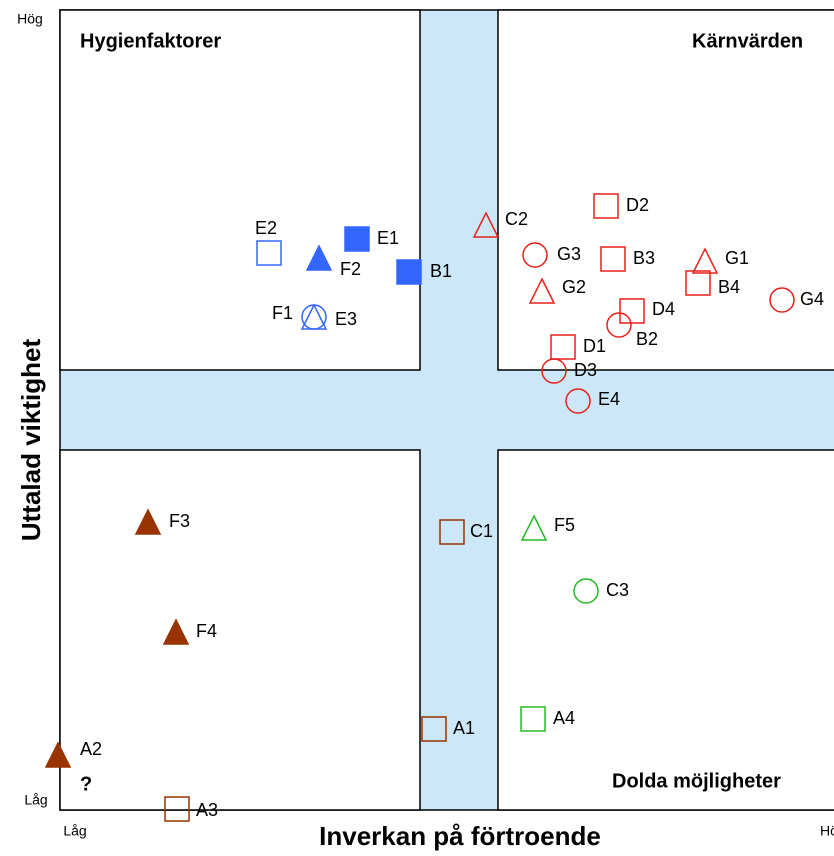 The width and height of the screenshot is (834, 856). Describe the element at coordinates (609, 399) in the screenshot. I see `marker-label: E4` at that location.